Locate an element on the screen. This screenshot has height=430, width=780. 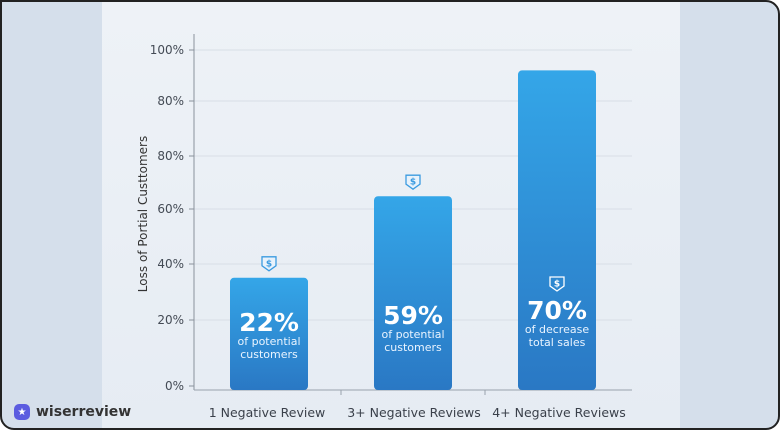
y-tick-label: 20% is located at coordinates (170, 320).